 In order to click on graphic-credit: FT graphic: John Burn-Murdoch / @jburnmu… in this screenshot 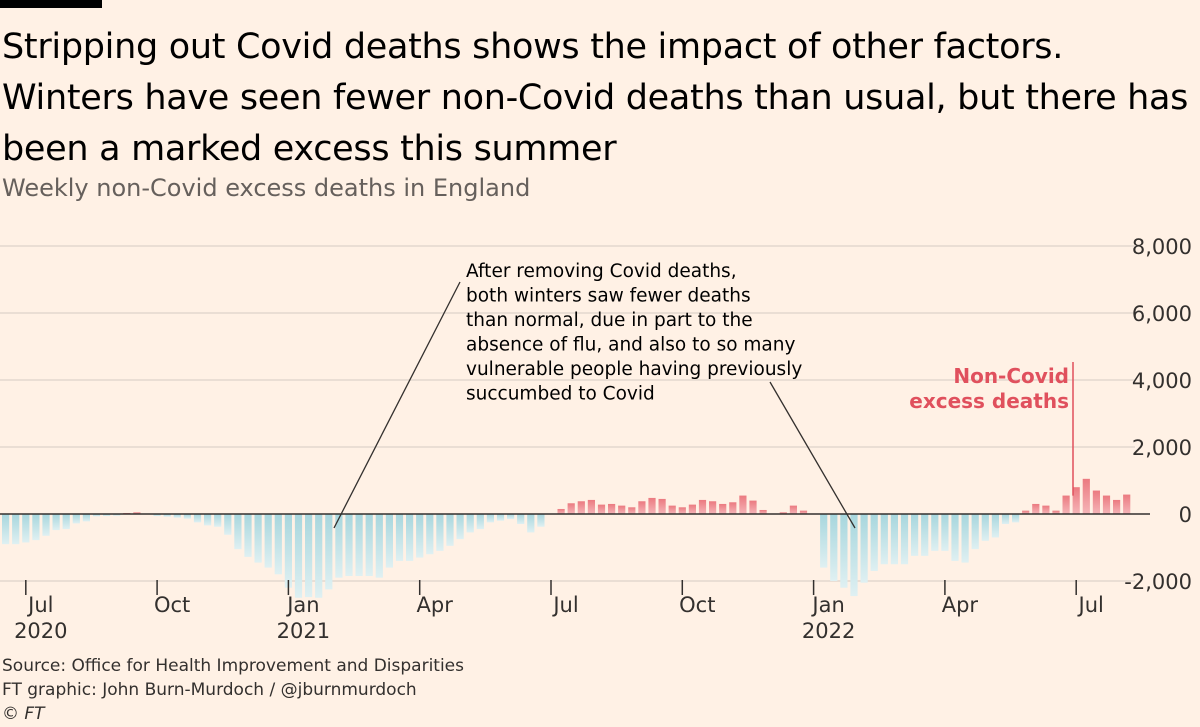, I will do `click(209, 690)`.